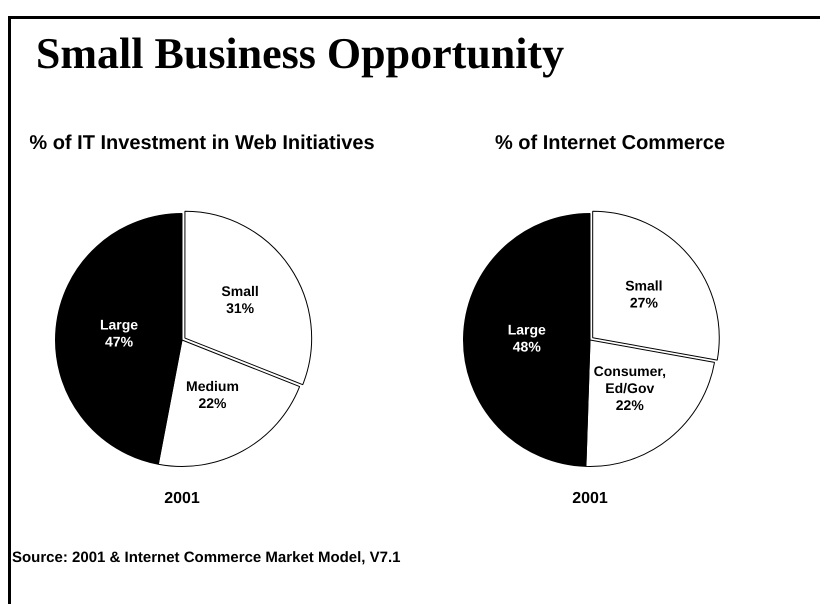 This screenshot has height=604, width=824. Describe the element at coordinates (202, 143) in the screenshot. I see `chart-subtitle: % of IT Investment in Web Initiatives` at that location.